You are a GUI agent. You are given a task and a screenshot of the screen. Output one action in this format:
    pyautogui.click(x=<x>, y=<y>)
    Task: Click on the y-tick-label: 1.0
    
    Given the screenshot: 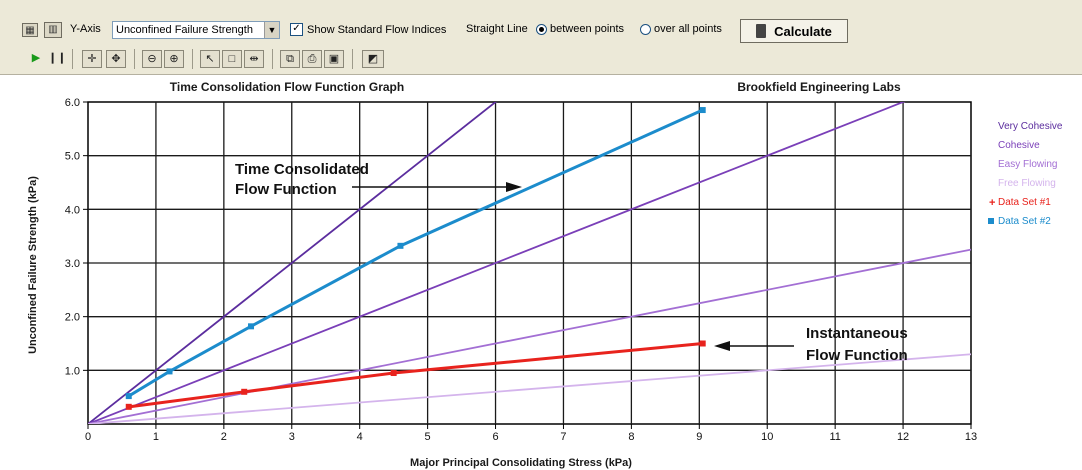 What is the action you would take?
    pyautogui.click(x=72, y=371)
    